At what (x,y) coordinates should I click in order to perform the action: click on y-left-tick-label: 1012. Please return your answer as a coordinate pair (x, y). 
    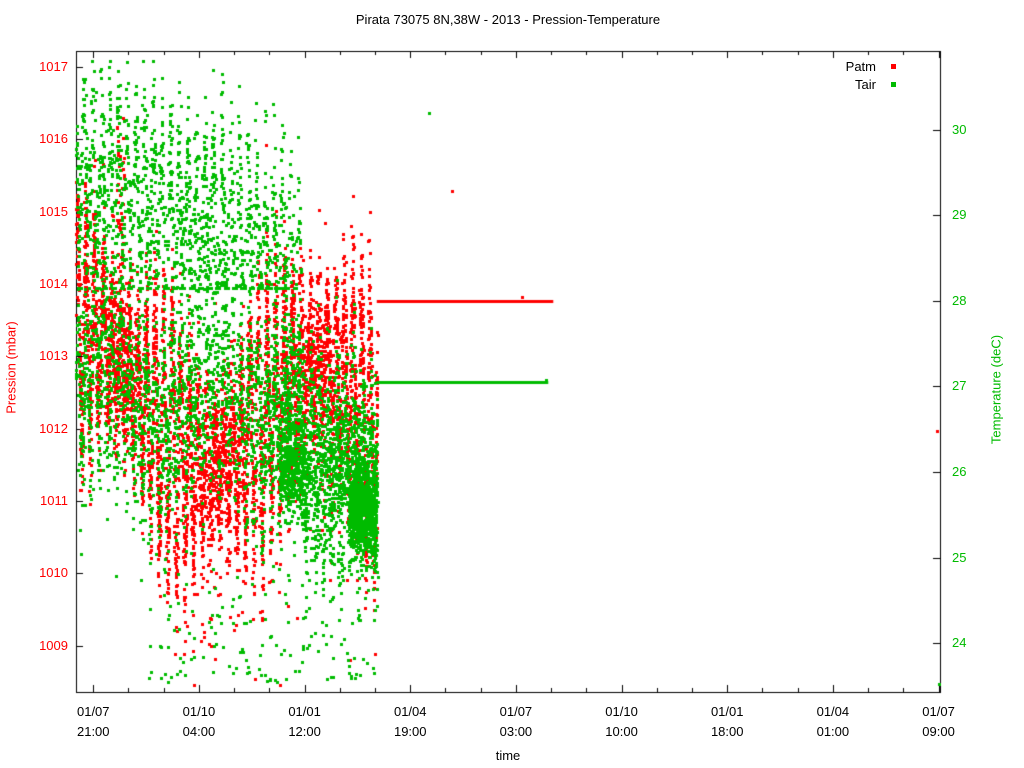
    Looking at the image, I should click on (53, 428).